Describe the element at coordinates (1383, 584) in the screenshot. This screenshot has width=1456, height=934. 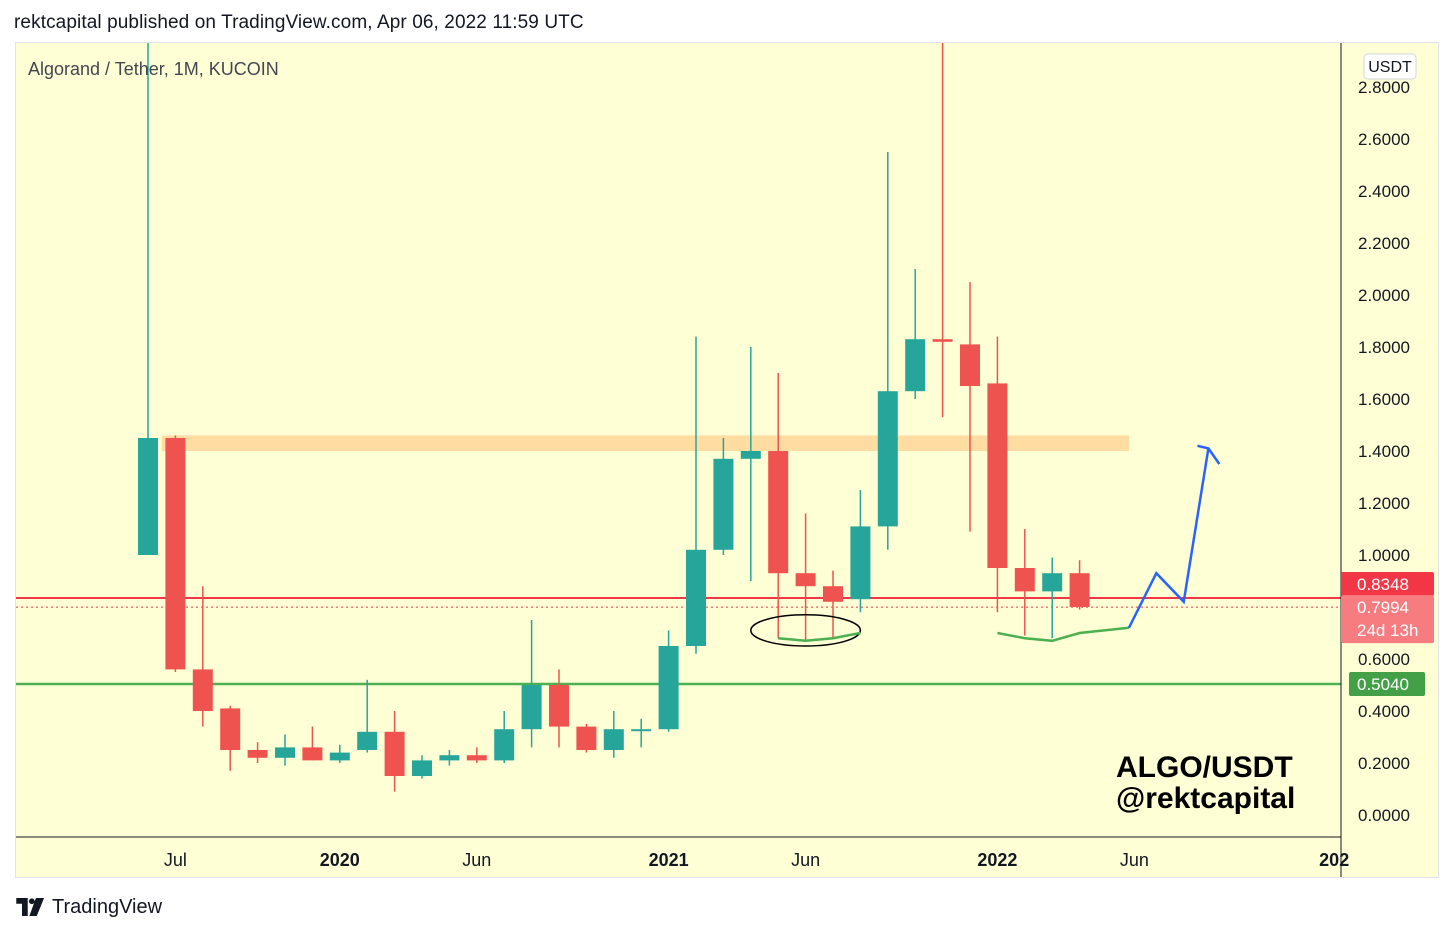
I see `level-price-label-text: 0.8348` at that location.